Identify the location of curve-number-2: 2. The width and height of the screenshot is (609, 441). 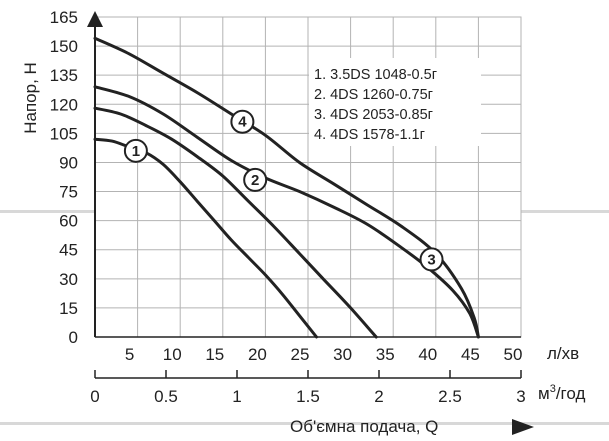
(255, 180).